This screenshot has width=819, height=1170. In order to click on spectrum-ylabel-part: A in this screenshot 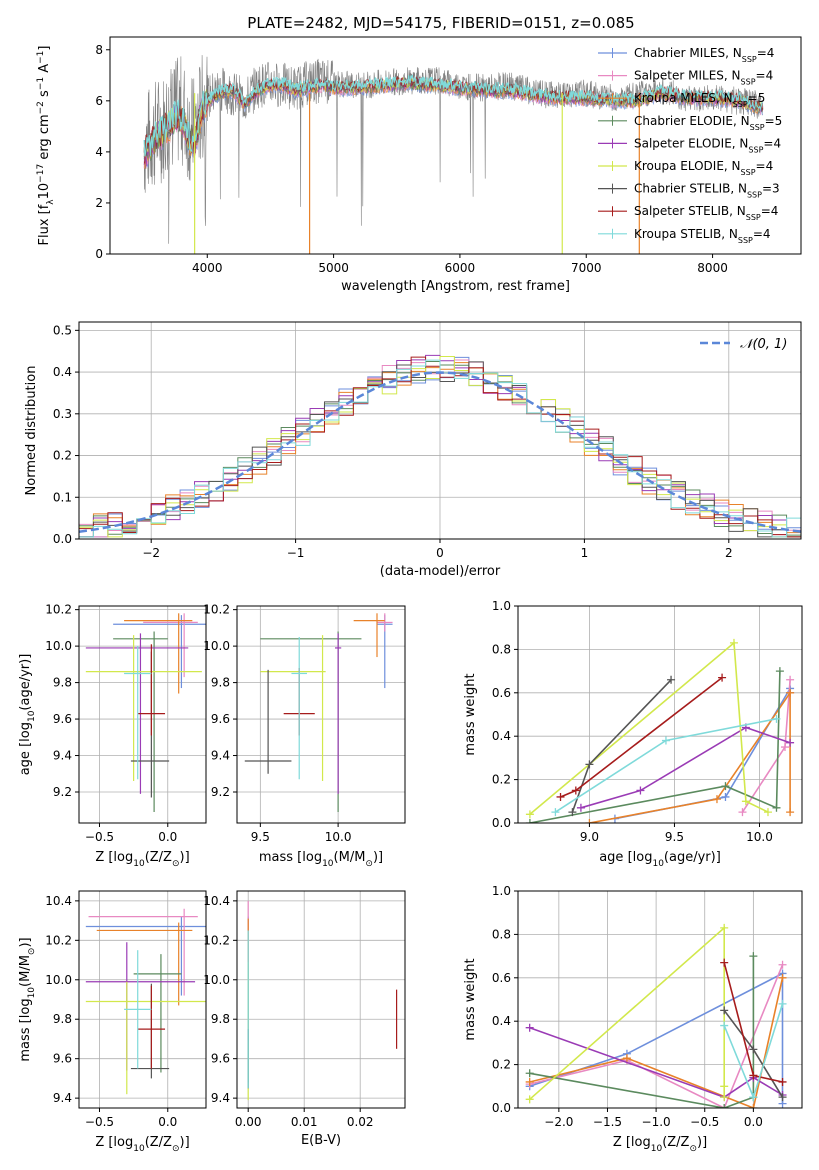, I will do `click(44, 70)`.